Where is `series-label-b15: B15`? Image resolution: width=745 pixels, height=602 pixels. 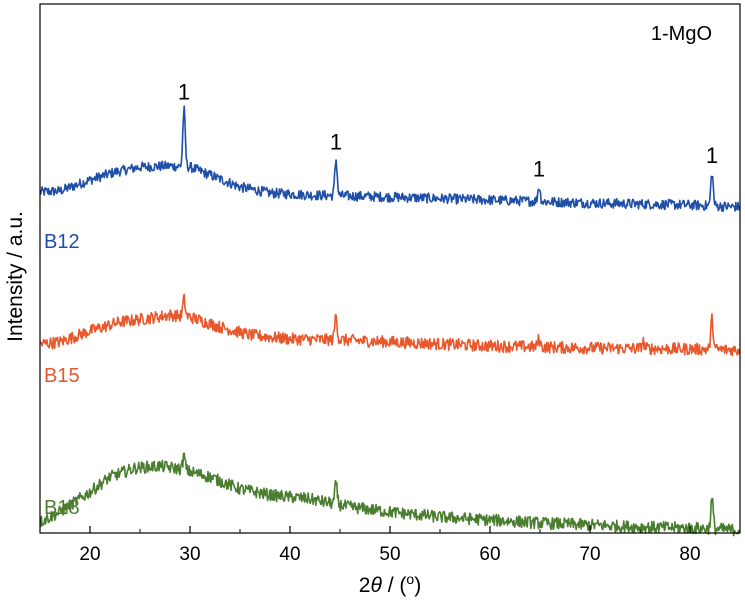 series-label-b15: B15 is located at coordinates (62, 376).